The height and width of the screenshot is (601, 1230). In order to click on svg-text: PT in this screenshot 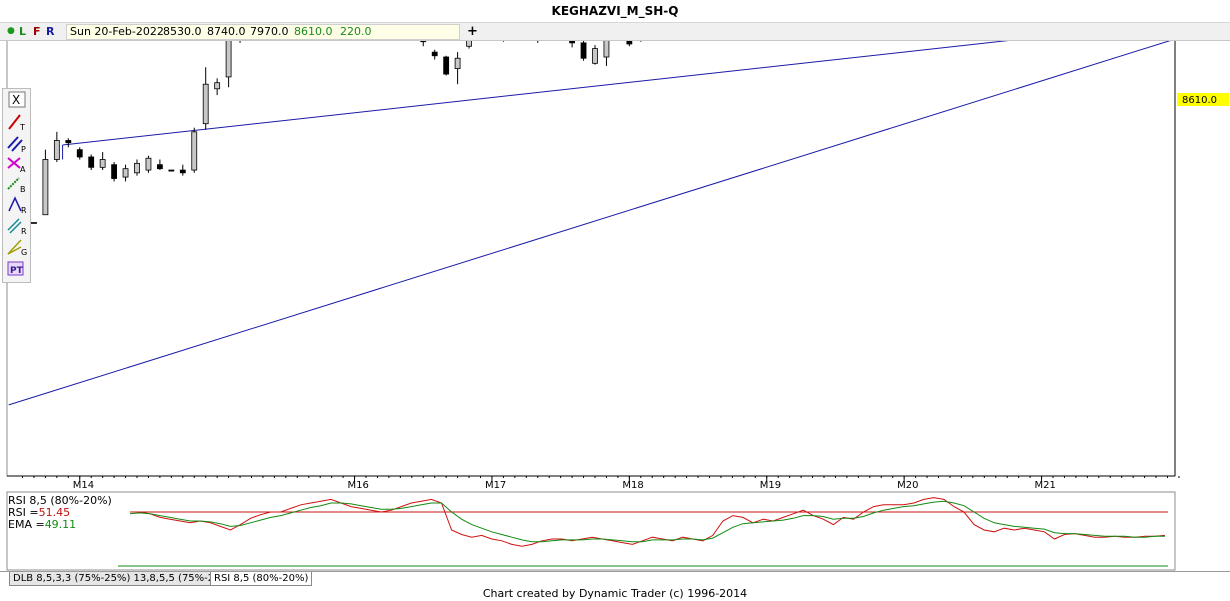, I will do `click(17, 271)`.